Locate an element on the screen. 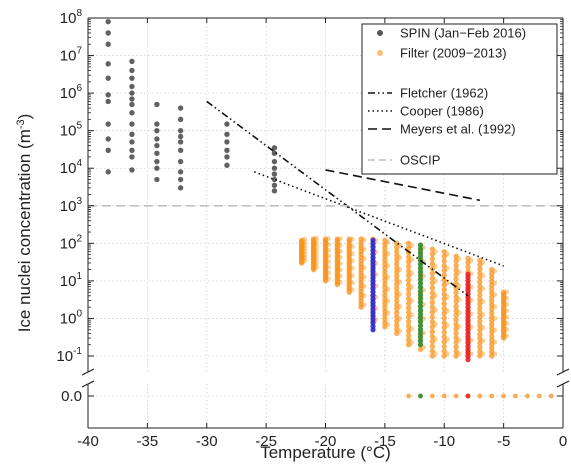 The image size is (571, 464). legend-label: Filter (2009−2013) is located at coordinates (453, 53).